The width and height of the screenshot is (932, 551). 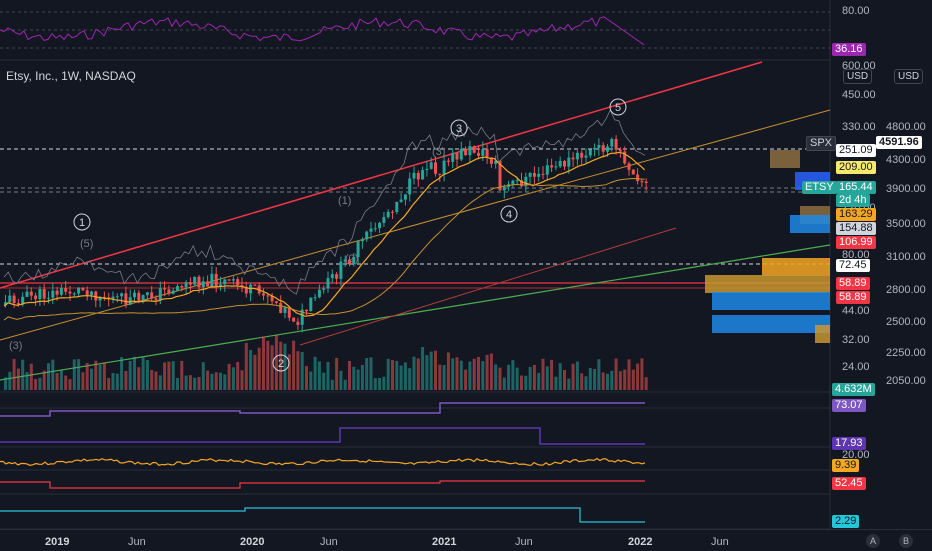 I want to click on spx-axis-tick: 2050.00, so click(x=906, y=381).